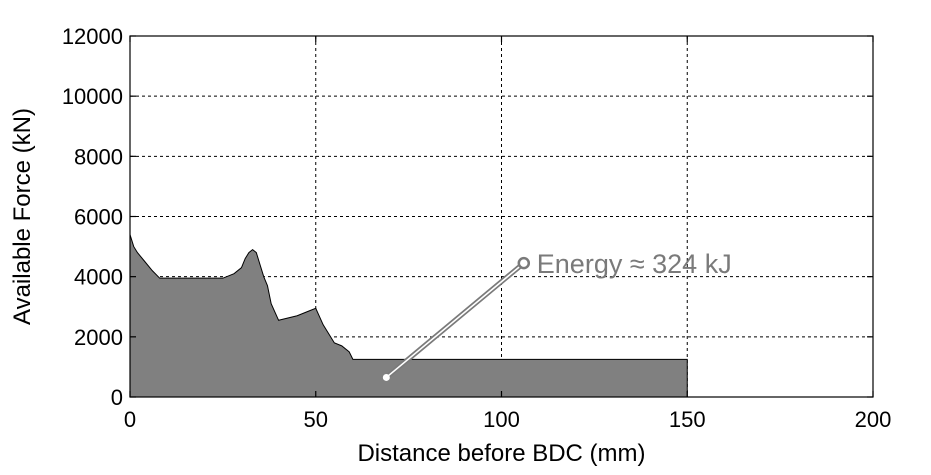  I want to click on y-tick-label: 12000, so click(92, 36).